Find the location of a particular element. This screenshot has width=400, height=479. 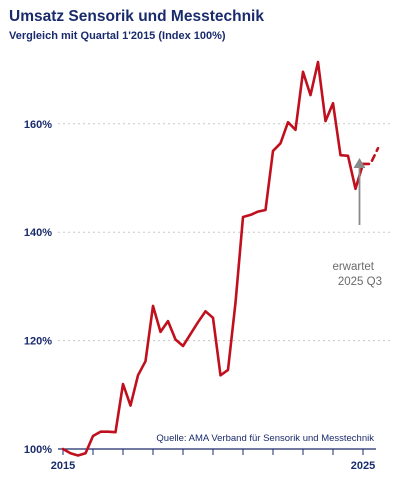

y-tick-label: 140% is located at coordinates (38, 233).